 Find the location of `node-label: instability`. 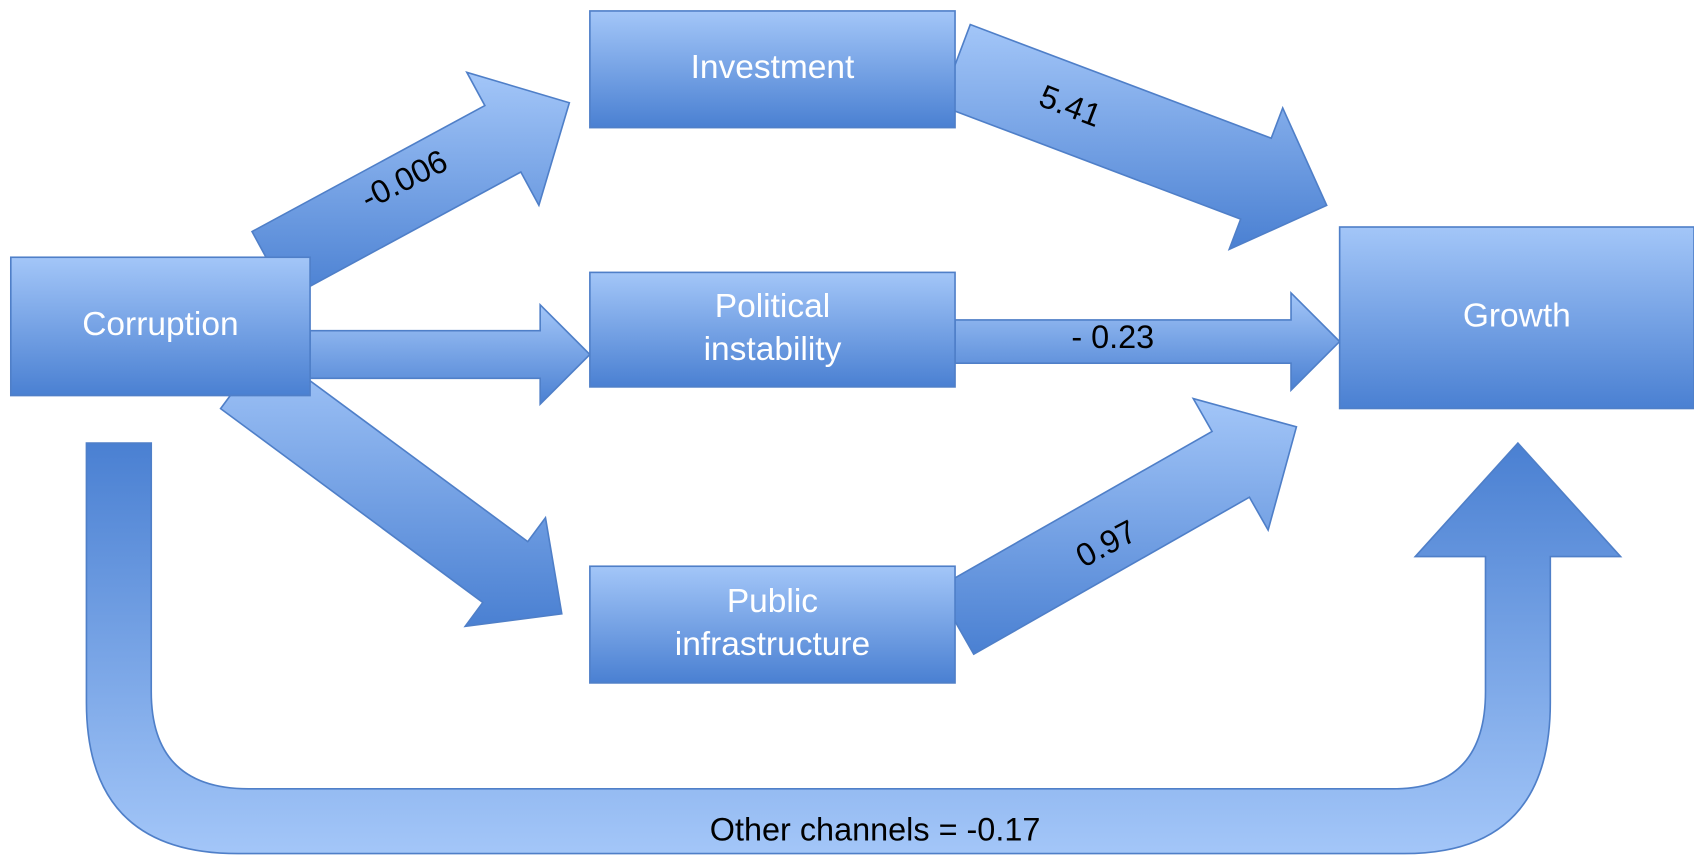

node-label: instability is located at coordinates (773, 349).